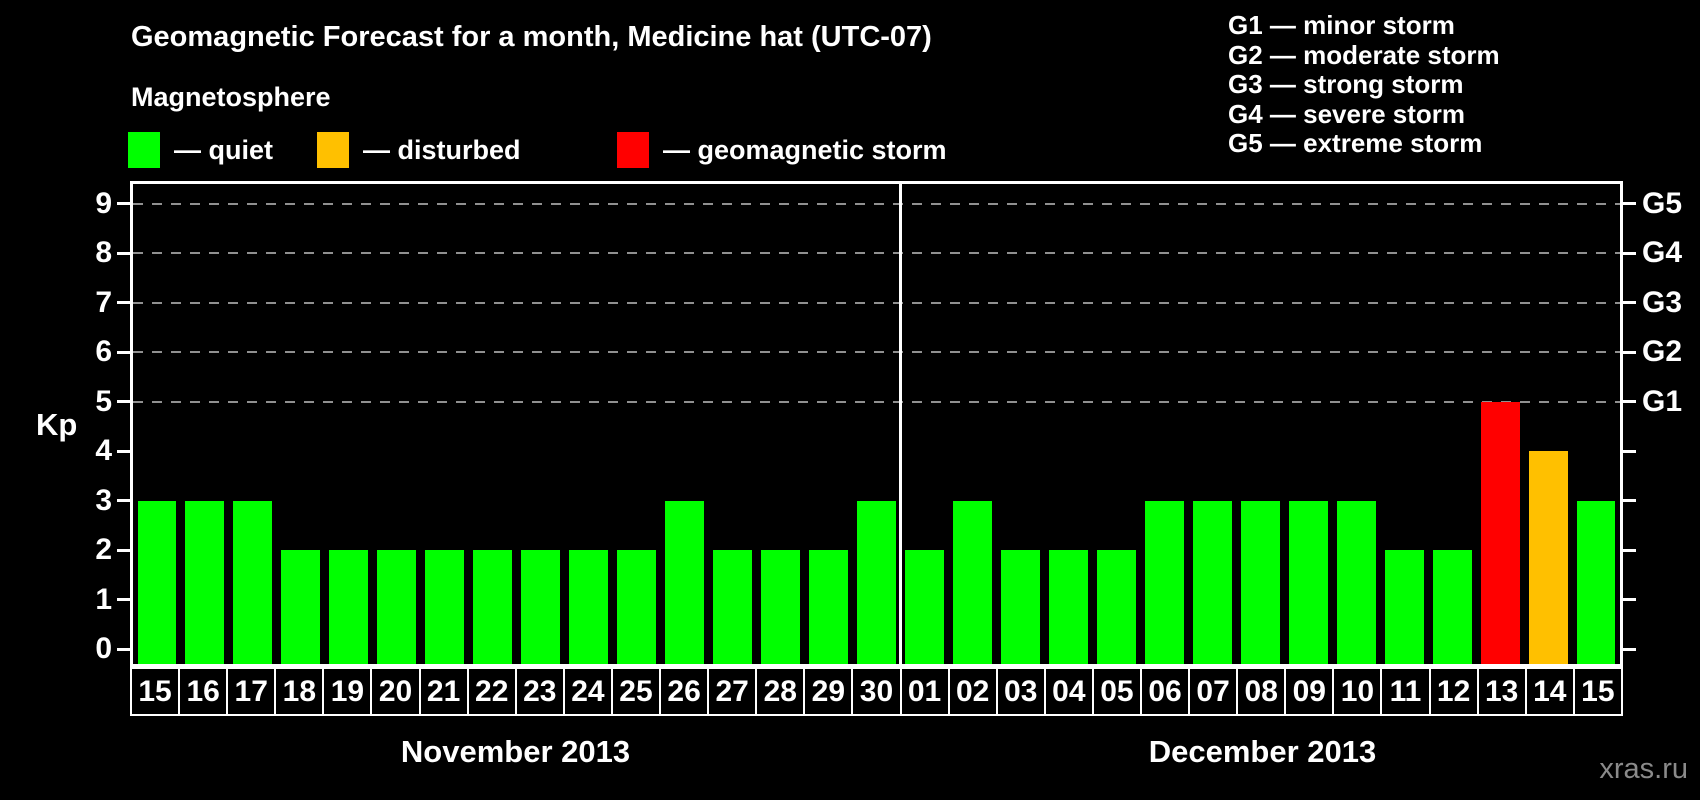 The height and width of the screenshot is (800, 1700). What do you see at coordinates (539, 691) in the screenshot?
I see `day-label-november-23: 23` at bounding box center [539, 691].